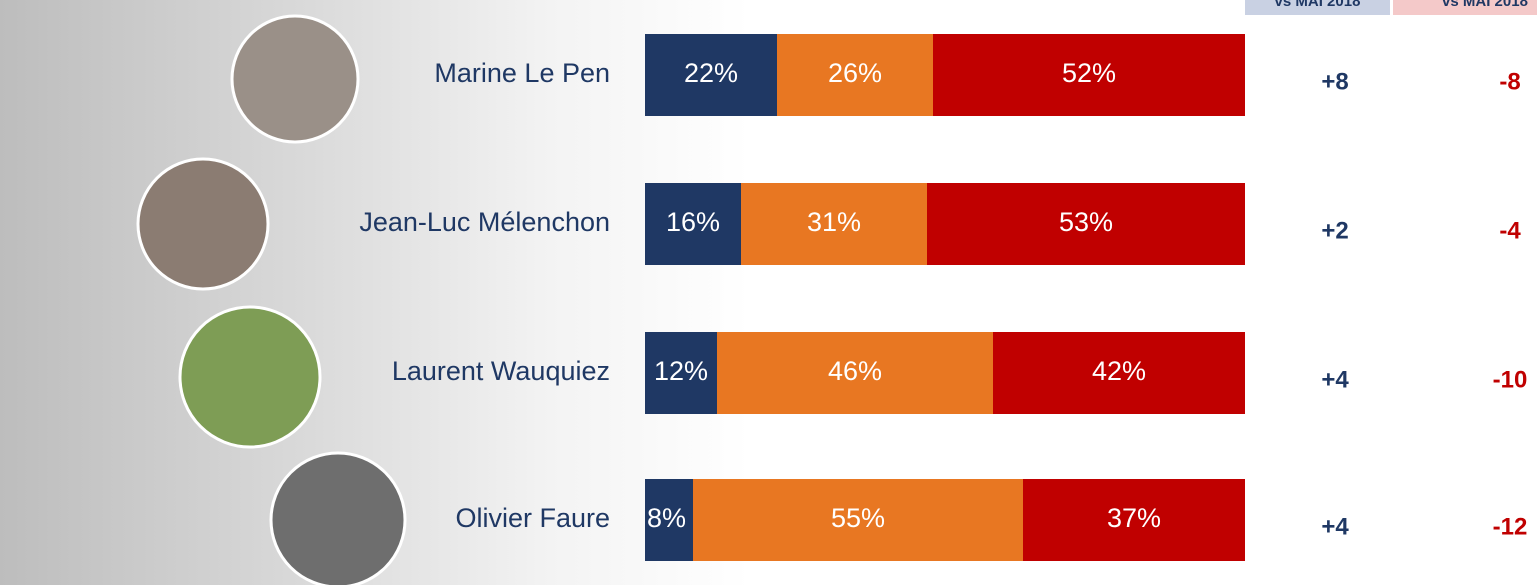 The height and width of the screenshot is (585, 1537). What do you see at coordinates (522, 73) in the screenshot?
I see `category-label: Marine Le Pen` at bounding box center [522, 73].